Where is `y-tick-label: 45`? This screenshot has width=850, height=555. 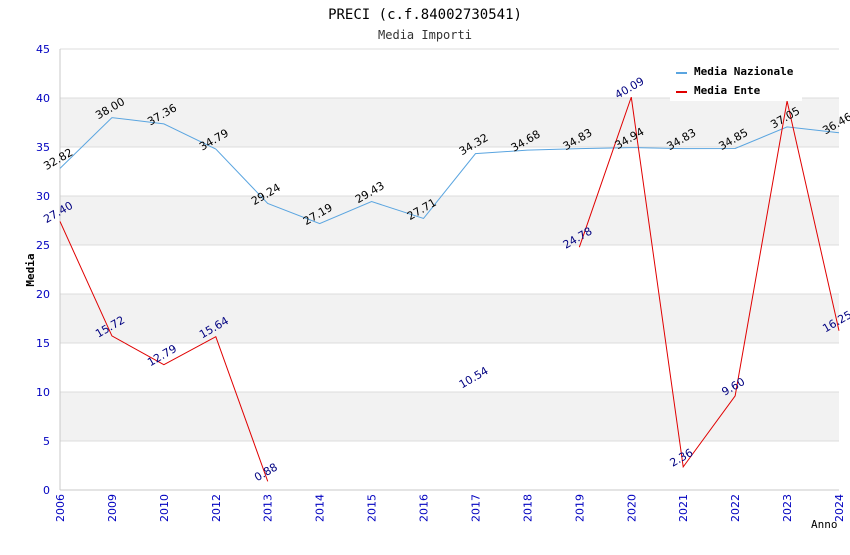 y-tick-label: 45 is located at coordinates (43, 49).